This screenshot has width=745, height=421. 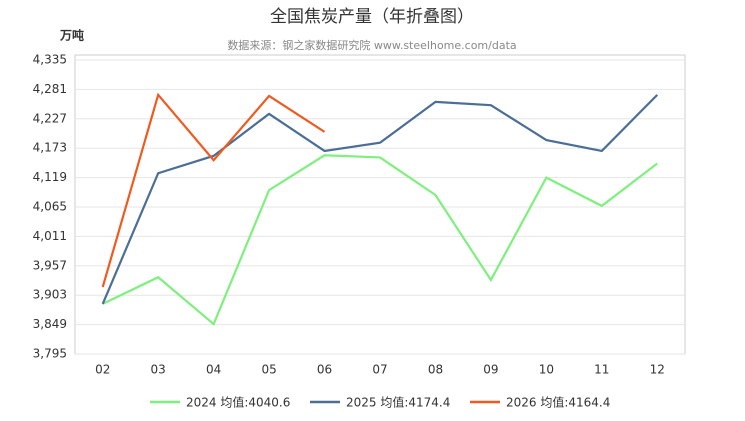 I want to click on y-tick-label: 4,119, so click(x=50, y=177).